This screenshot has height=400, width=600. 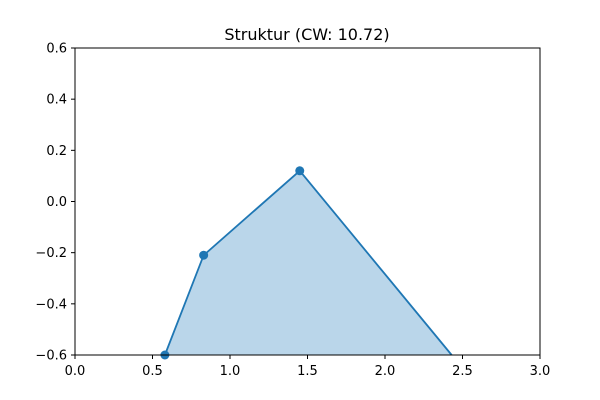 What do you see at coordinates (75, 371) in the screenshot?
I see `x-tick-label: 0.0` at bounding box center [75, 371].